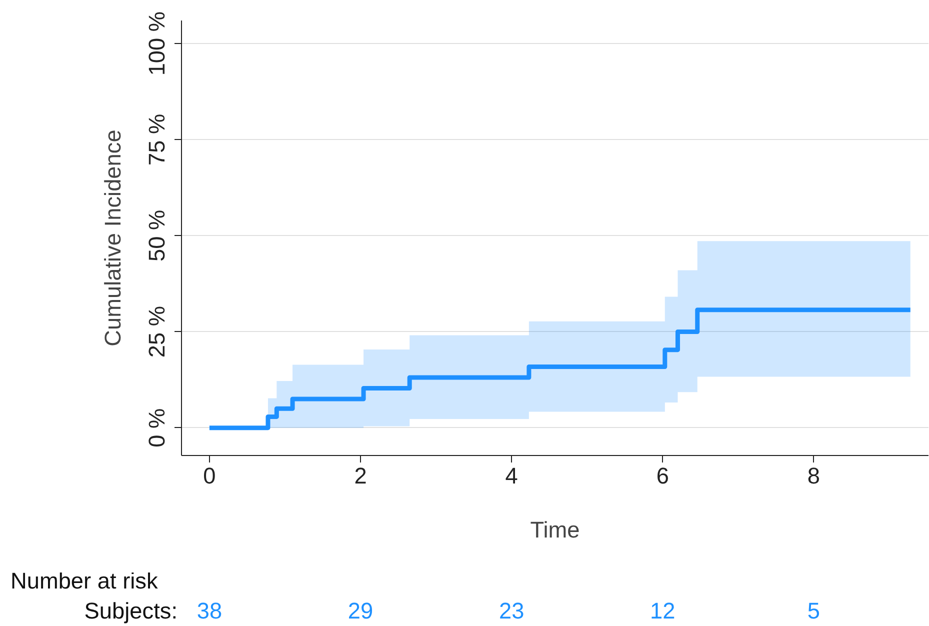 This screenshot has width=929, height=626. I want to click on y-tick-label: 0 %, so click(157, 428).